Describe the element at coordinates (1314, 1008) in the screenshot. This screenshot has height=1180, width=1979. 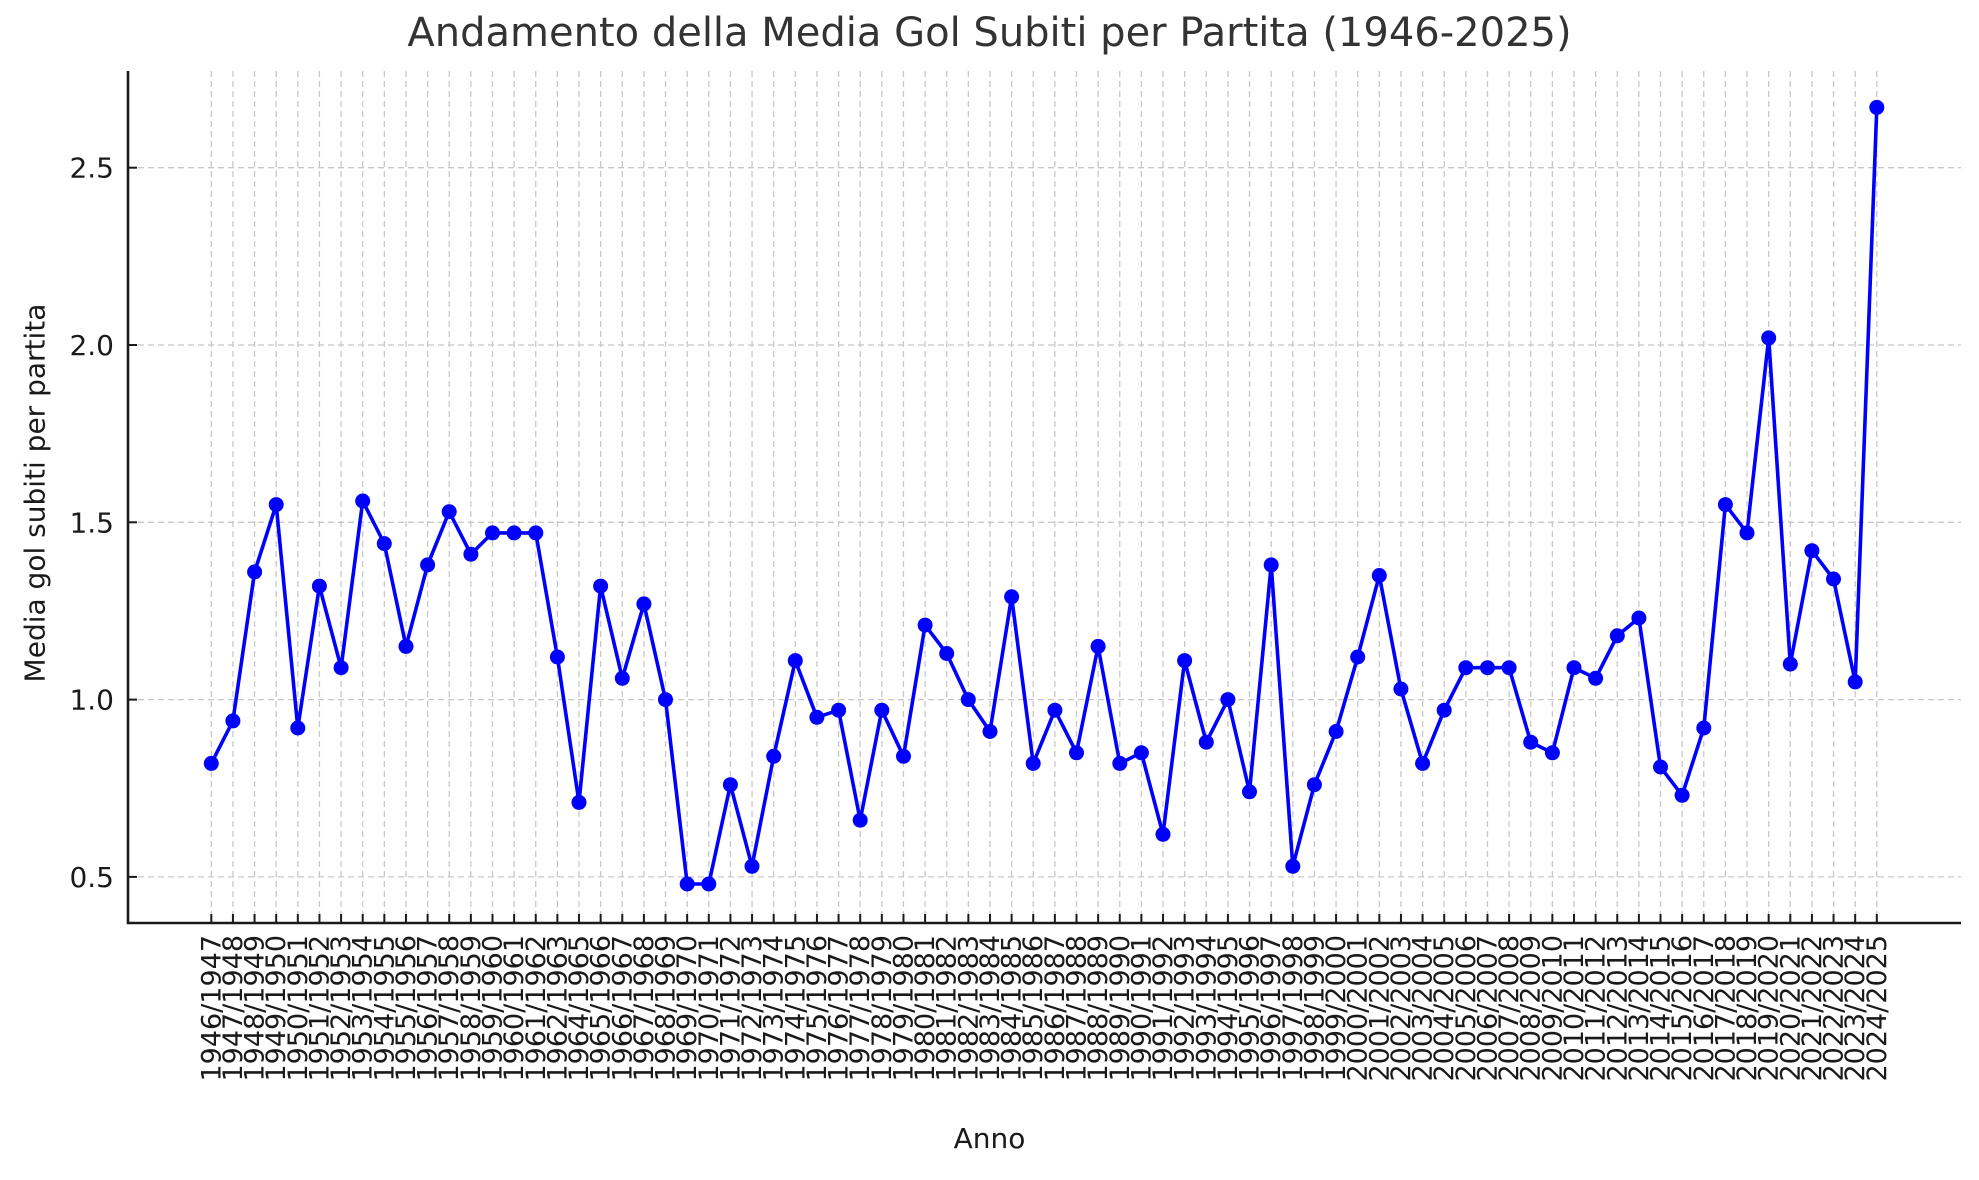
I see `x-tick-label: 1998/1999` at that location.